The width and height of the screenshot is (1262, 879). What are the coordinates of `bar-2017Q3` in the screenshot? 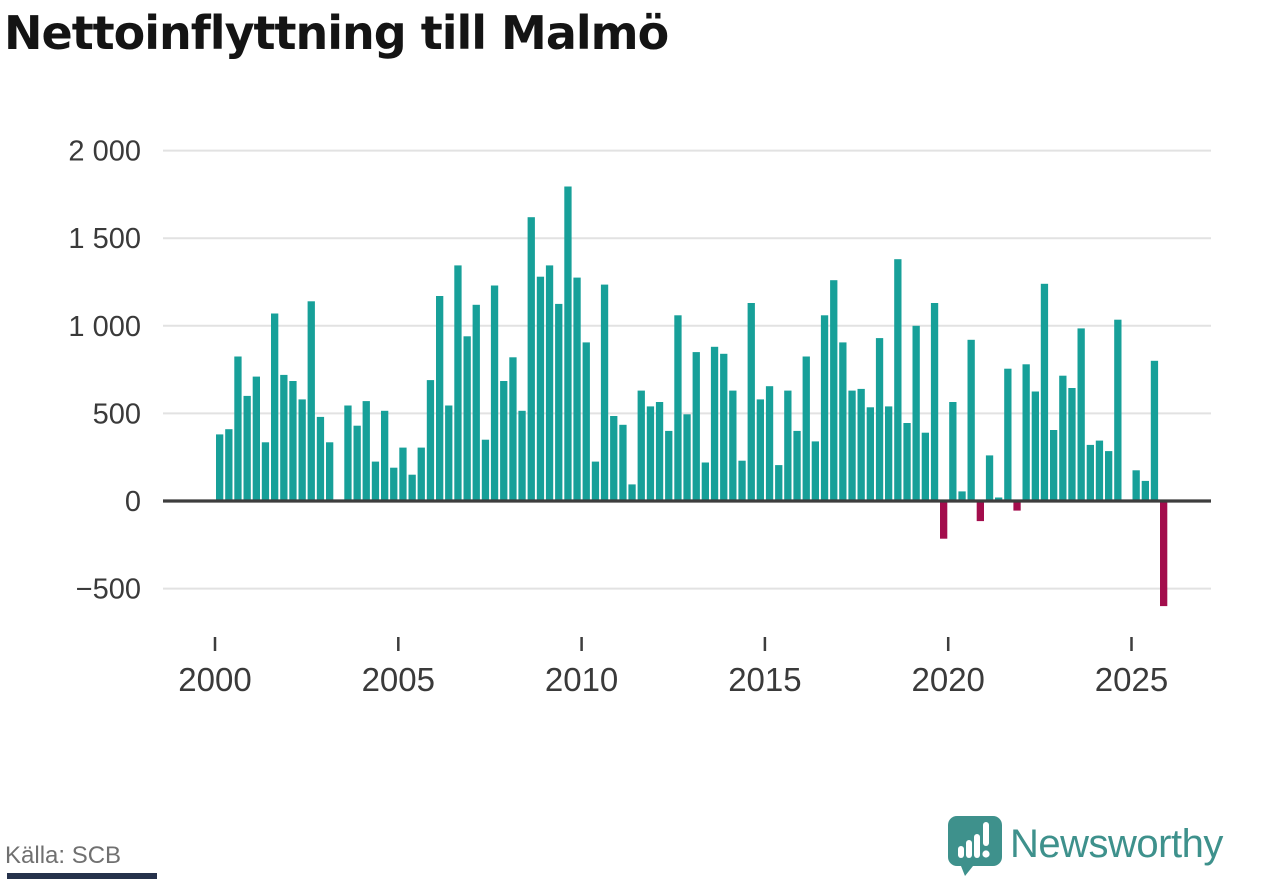 It's located at (861, 444).